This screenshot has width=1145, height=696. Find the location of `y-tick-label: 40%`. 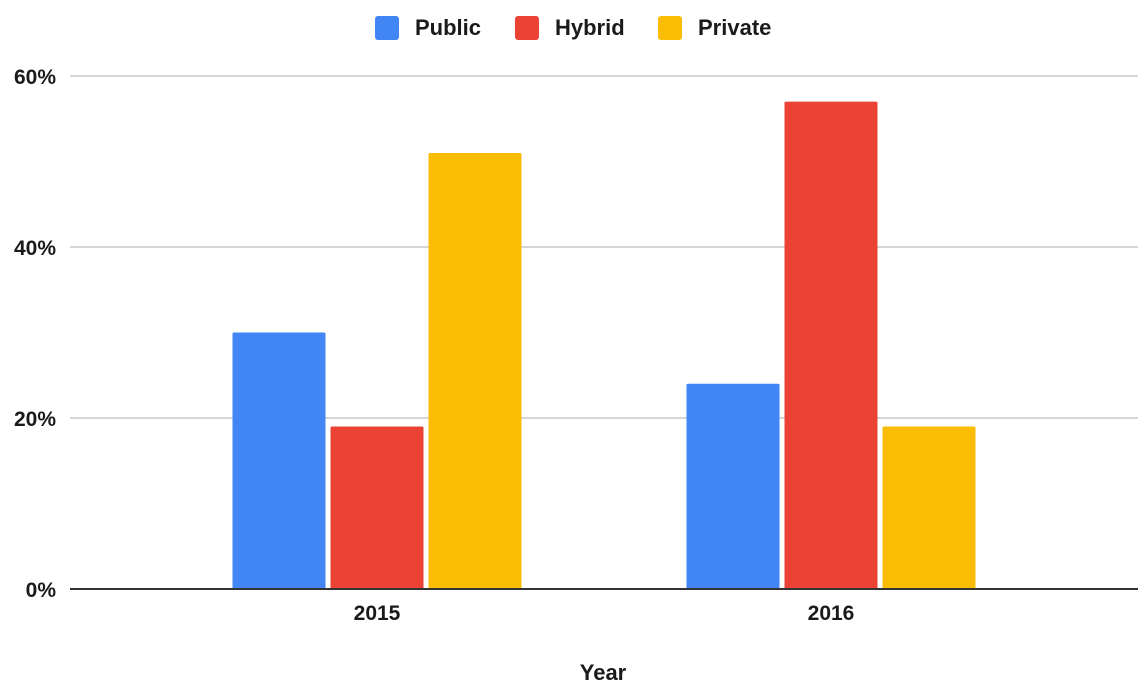

y-tick-label: 40% is located at coordinates (35, 248).